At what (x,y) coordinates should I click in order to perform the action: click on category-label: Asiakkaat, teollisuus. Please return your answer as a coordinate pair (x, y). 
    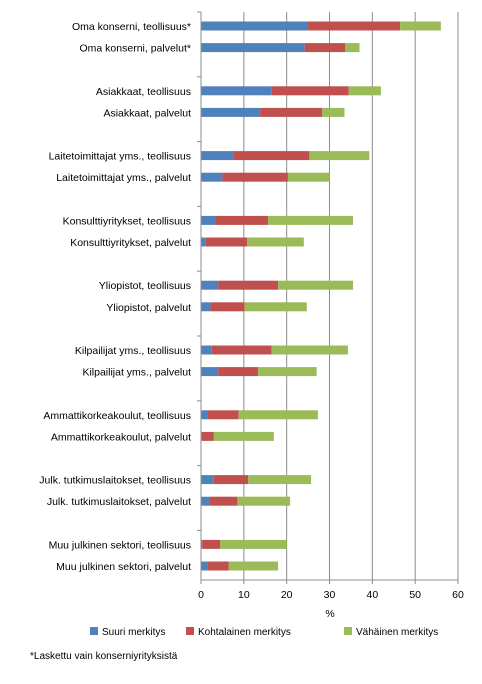
    Looking at the image, I should click on (143, 92).